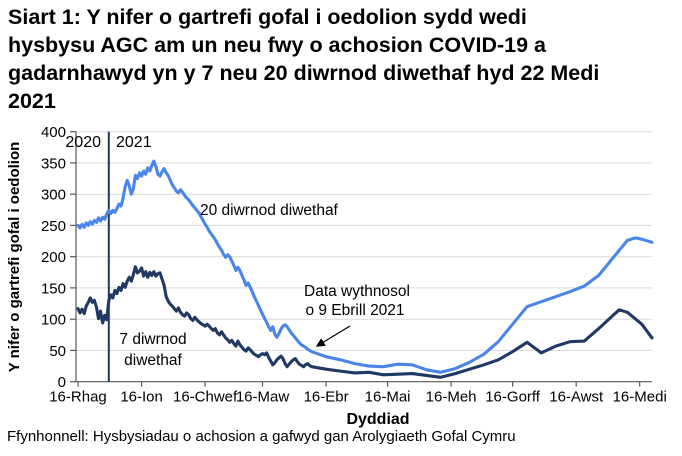 The image size is (682, 456). What do you see at coordinates (53, 288) in the screenshot?
I see `y-tick-label-150: 150` at bounding box center [53, 288].